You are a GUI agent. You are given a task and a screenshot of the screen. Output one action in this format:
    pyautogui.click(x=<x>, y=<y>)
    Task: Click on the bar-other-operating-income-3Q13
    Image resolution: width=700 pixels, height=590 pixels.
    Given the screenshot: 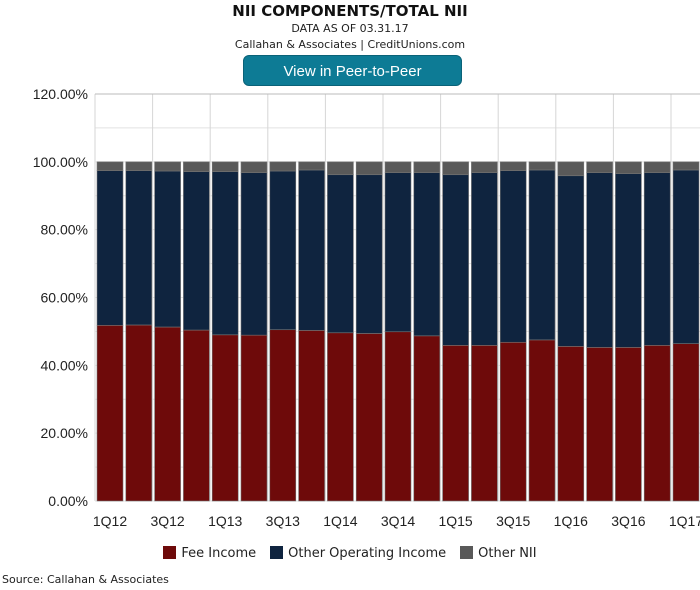 What is the action you would take?
    pyautogui.click(x=283, y=250)
    